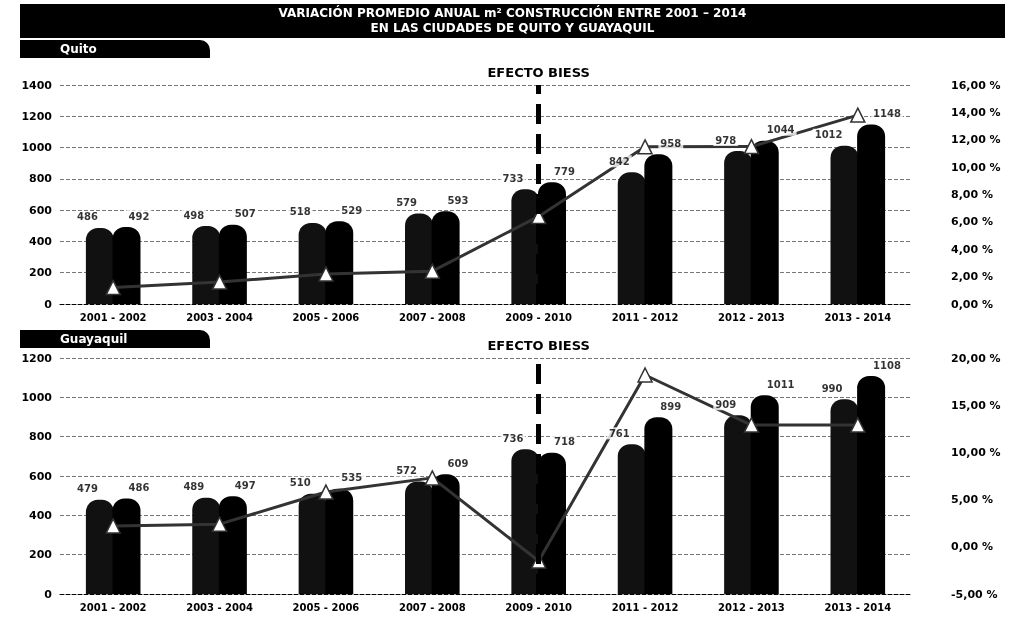 This screenshot has width=1021, height=621. I want to click on chart-subtitle: Quito, so click(115, 49).